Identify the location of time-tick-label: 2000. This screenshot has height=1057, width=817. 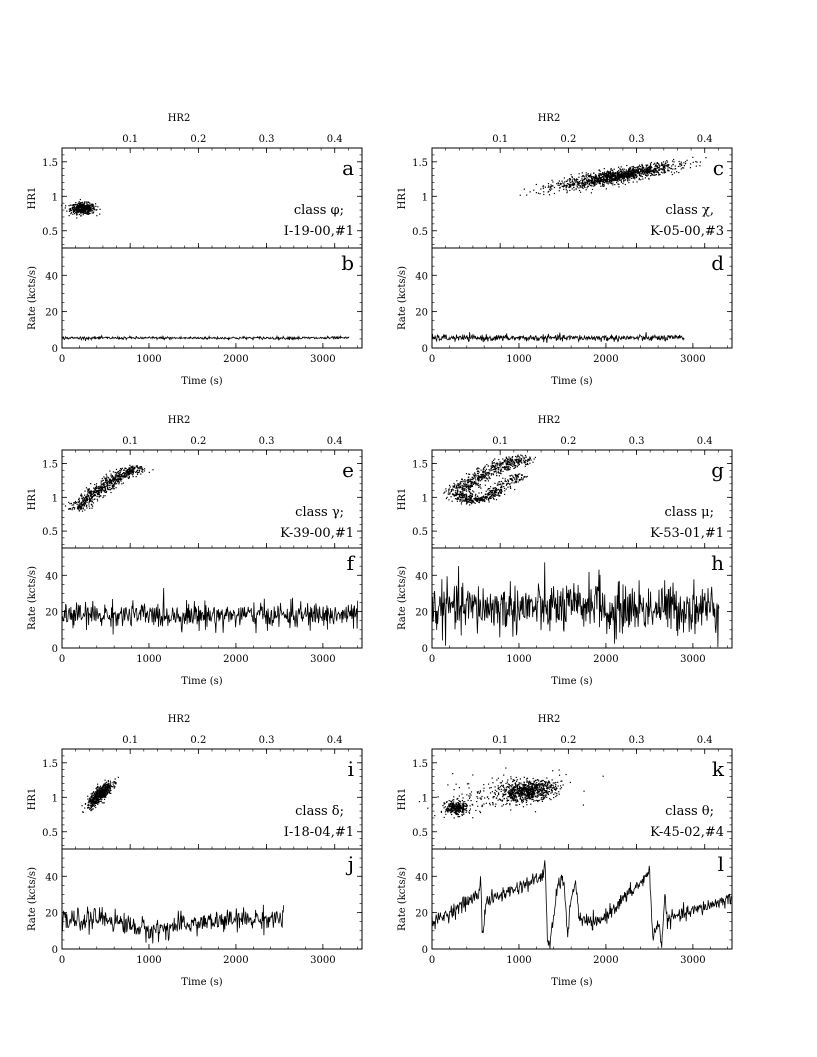
(605, 359).